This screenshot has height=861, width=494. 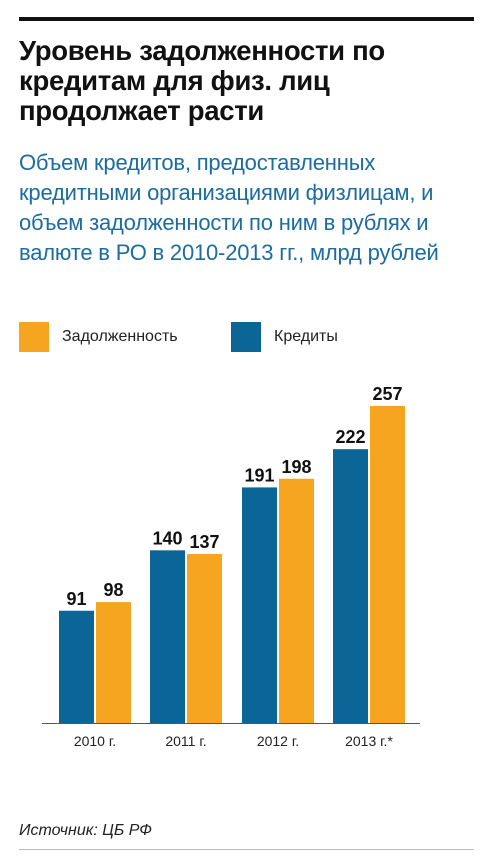 What do you see at coordinates (259, 475) in the screenshot?
I see `data-label-credits-2: 191` at bounding box center [259, 475].